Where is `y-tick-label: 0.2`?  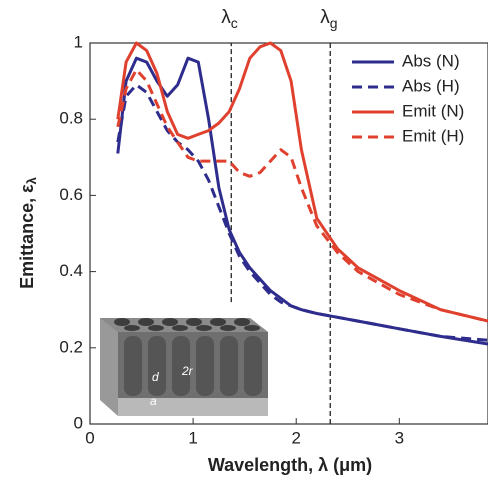 y-tick-label: 0.2 is located at coordinates (71, 346).